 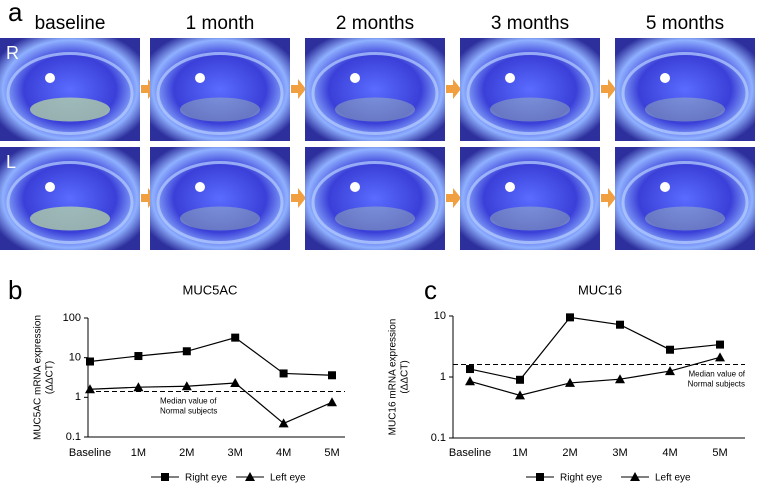 What do you see at coordinates (15, 290) in the screenshot?
I see `panel-label: b` at bounding box center [15, 290].